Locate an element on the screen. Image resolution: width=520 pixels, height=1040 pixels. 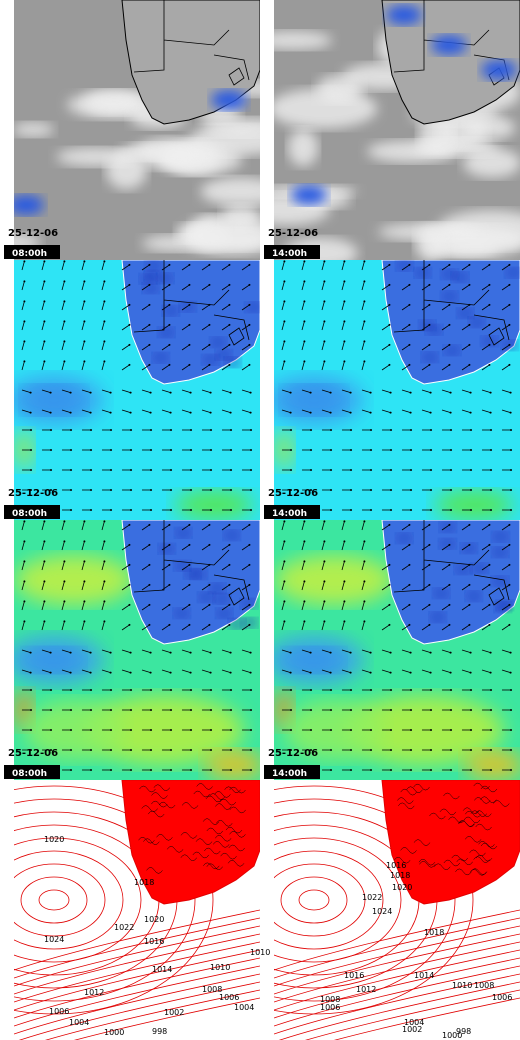
isobar-label: 1024 is located at coordinates (54, 939).